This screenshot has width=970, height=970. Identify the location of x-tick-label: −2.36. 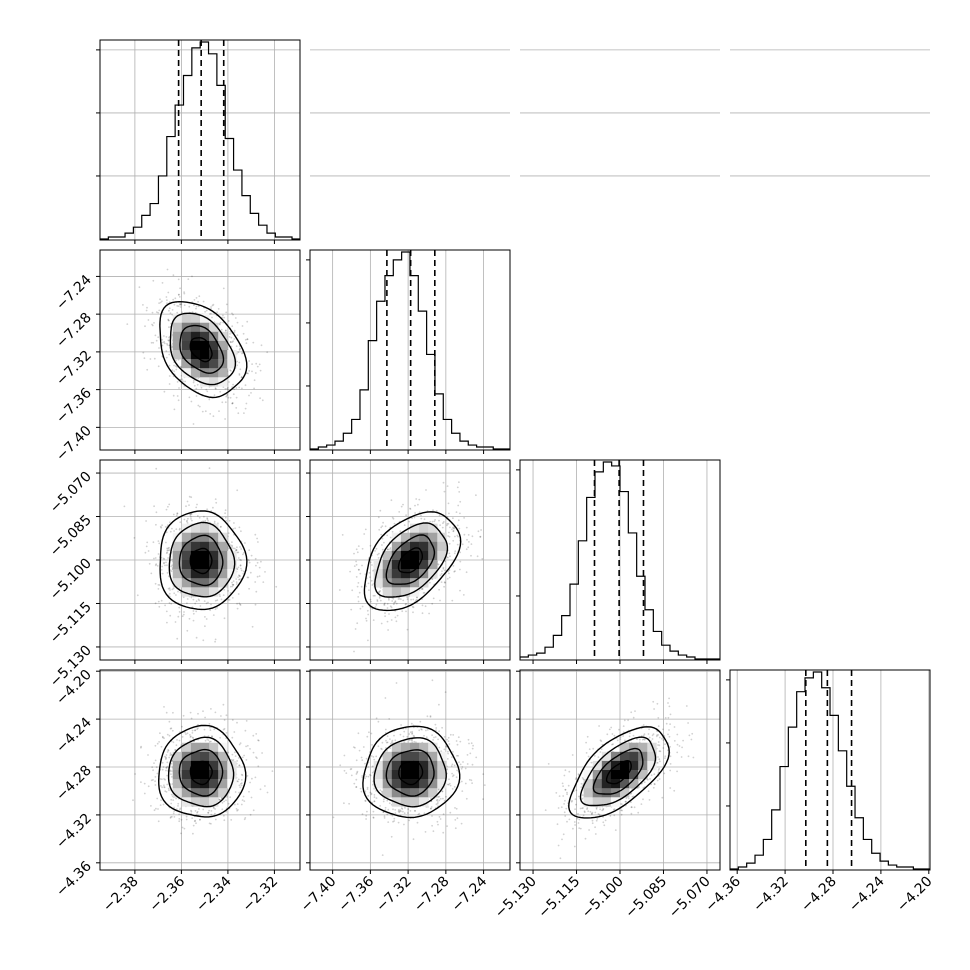
(168, 894).